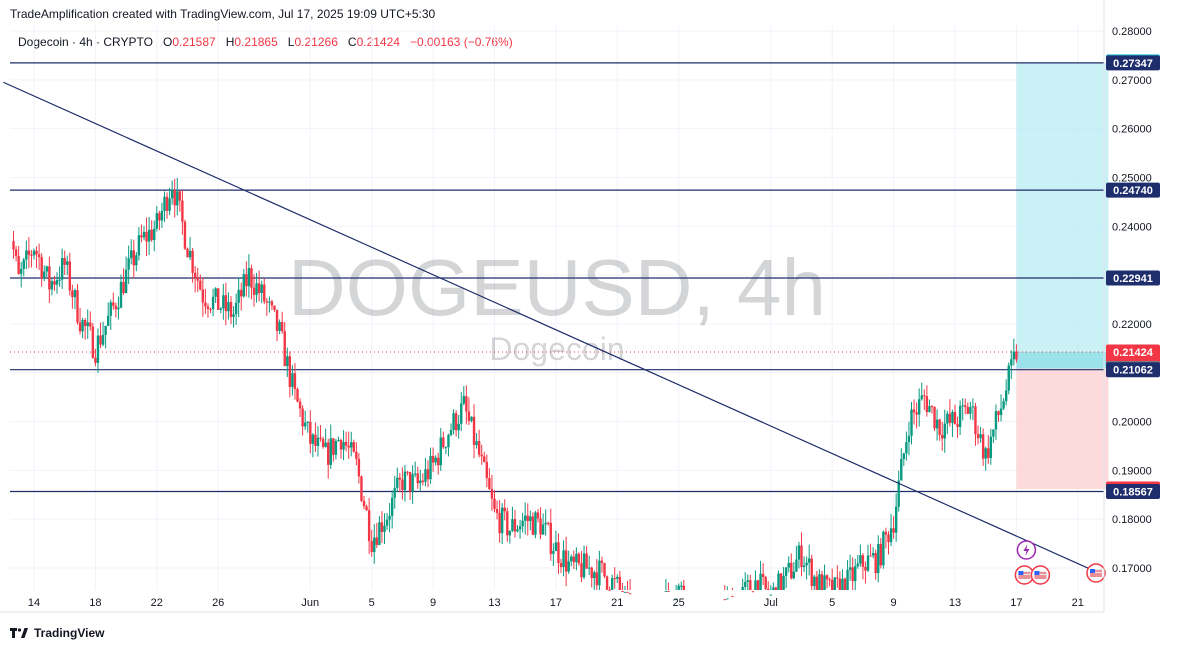  I want to click on x-tick-label: 5, so click(372, 603).